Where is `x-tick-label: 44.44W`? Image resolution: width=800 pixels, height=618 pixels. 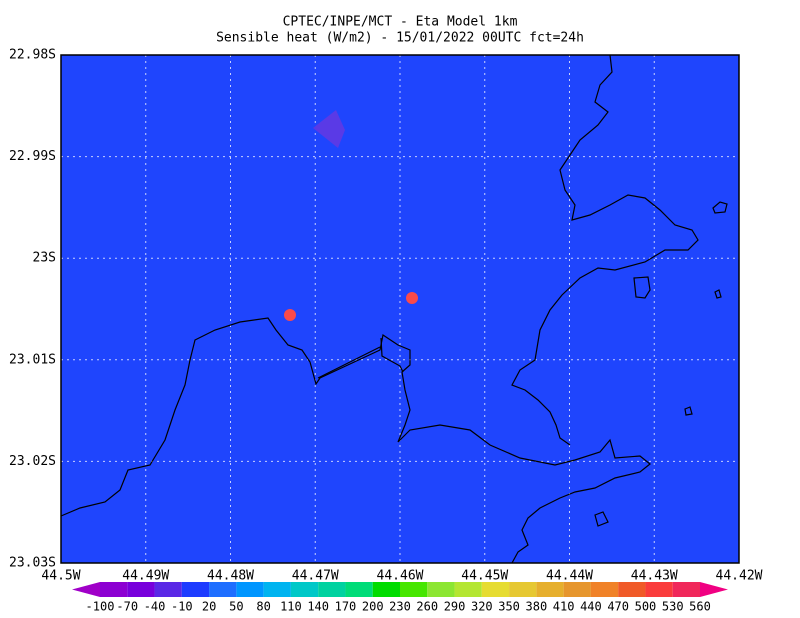 x-tick-label: 44.44W is located at coordinates (569, 576).